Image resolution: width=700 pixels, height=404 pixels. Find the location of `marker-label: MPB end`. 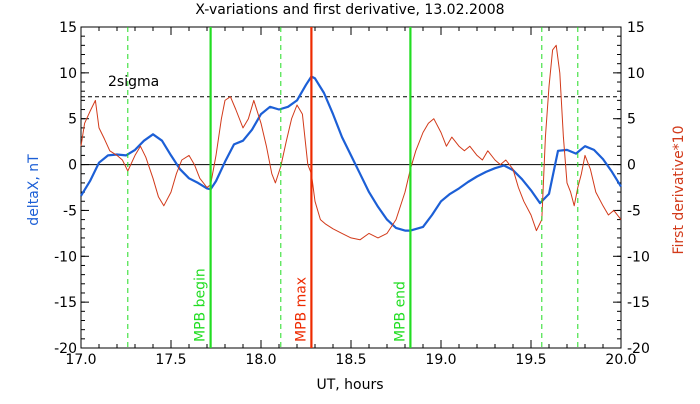

marker-label: MPB end is located at coordinates (400, 311).